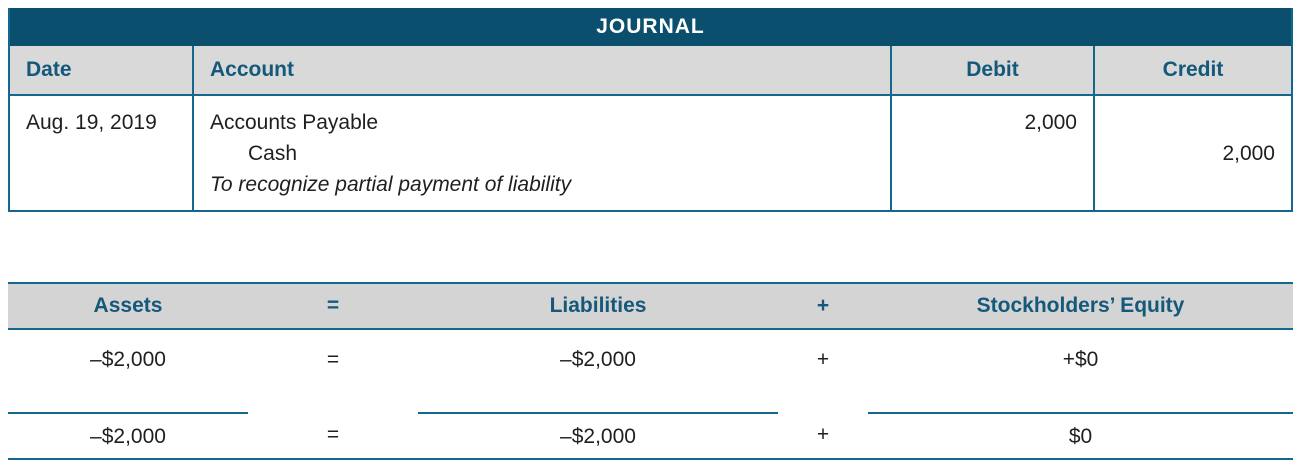  Describe the element at coordinates (650, 27) in the screenshot. I see `journal-title: JOURNAL` at that location.